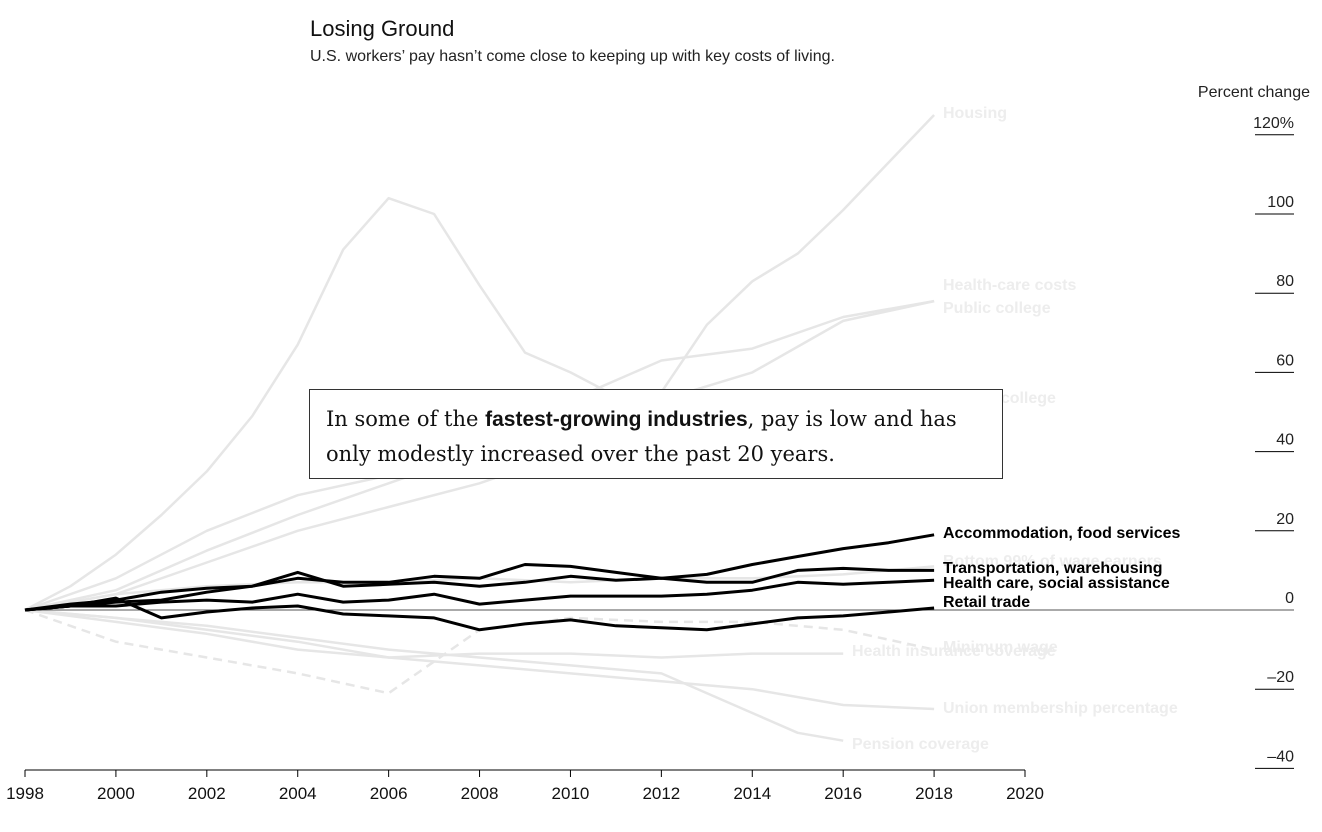 The image size is (1322, 832). Describe the element at coordinates (1253, 92) in the screenshot. I see `y-axis-label: Percent change` at that location.